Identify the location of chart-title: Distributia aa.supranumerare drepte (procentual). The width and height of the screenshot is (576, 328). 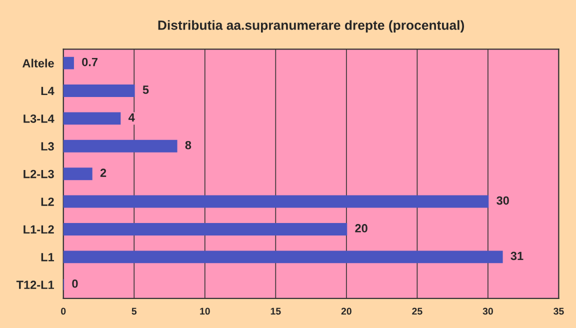
(311, 26).